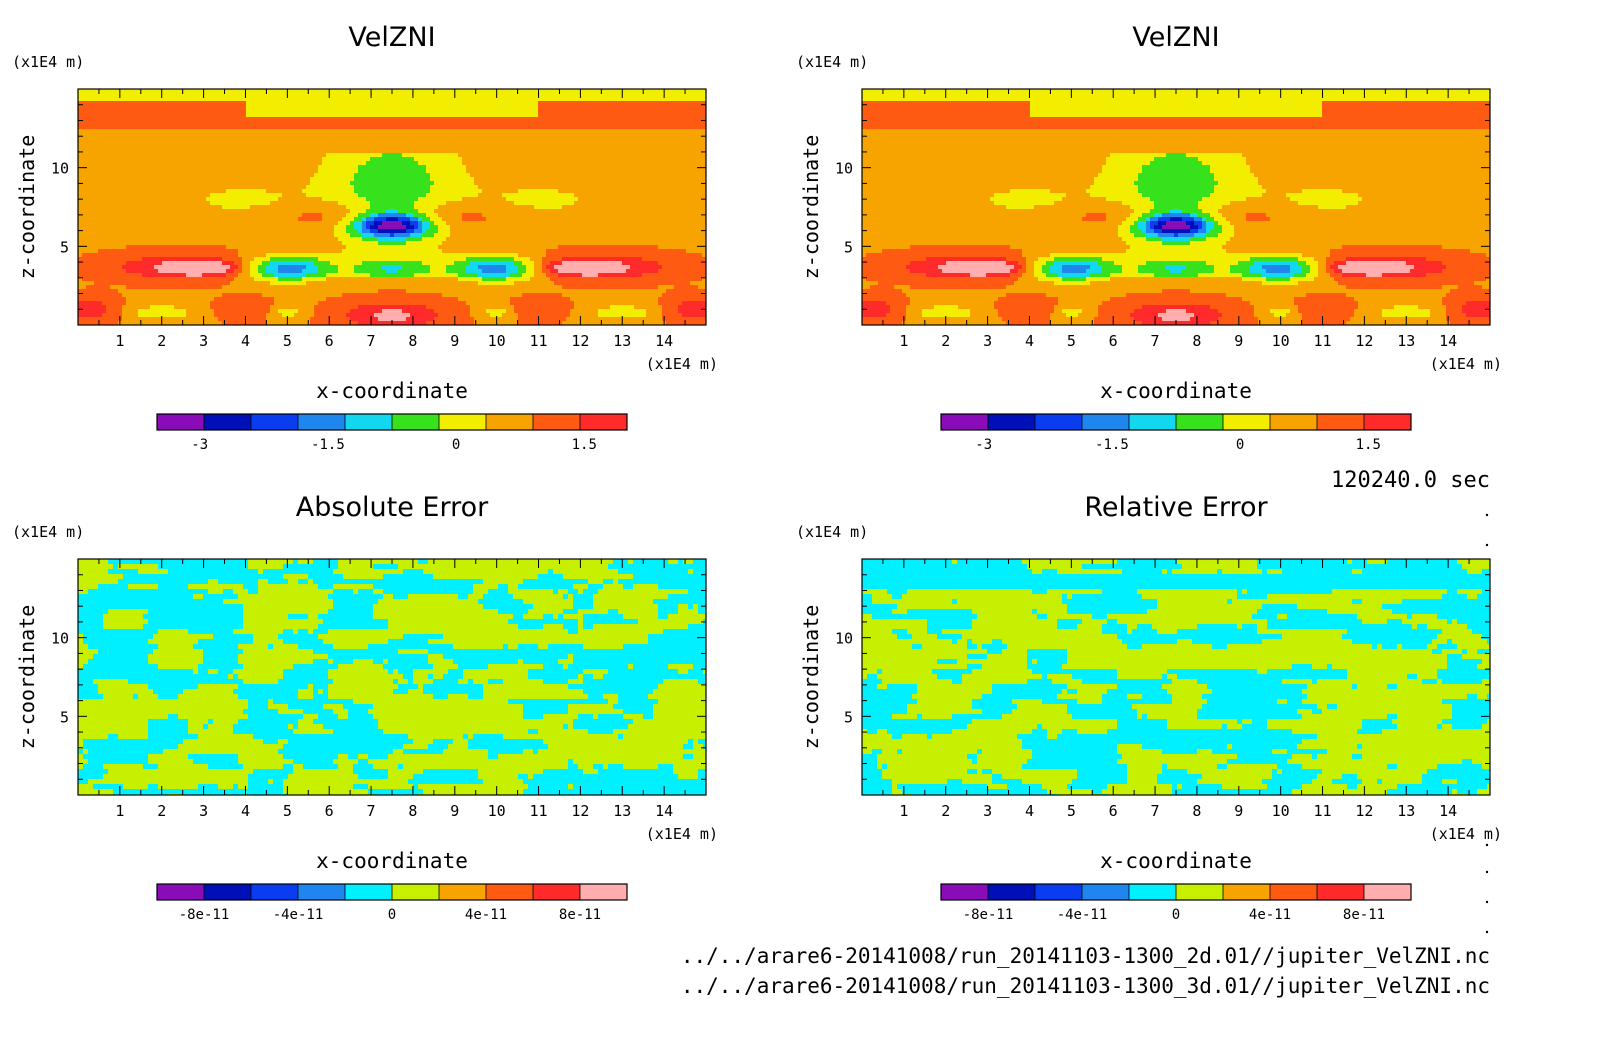  I want to click on colorbar-absolute-error: -8e-11 -4e-11 0 4e-11 8e-11, so click(392, 903).